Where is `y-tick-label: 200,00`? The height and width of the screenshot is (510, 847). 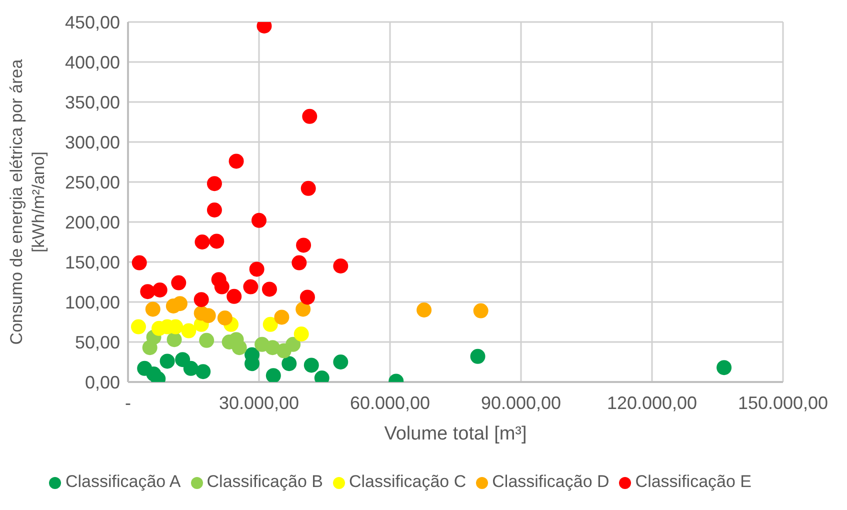
y-tick-label: 200,00 is located at coordinates (92, 222).